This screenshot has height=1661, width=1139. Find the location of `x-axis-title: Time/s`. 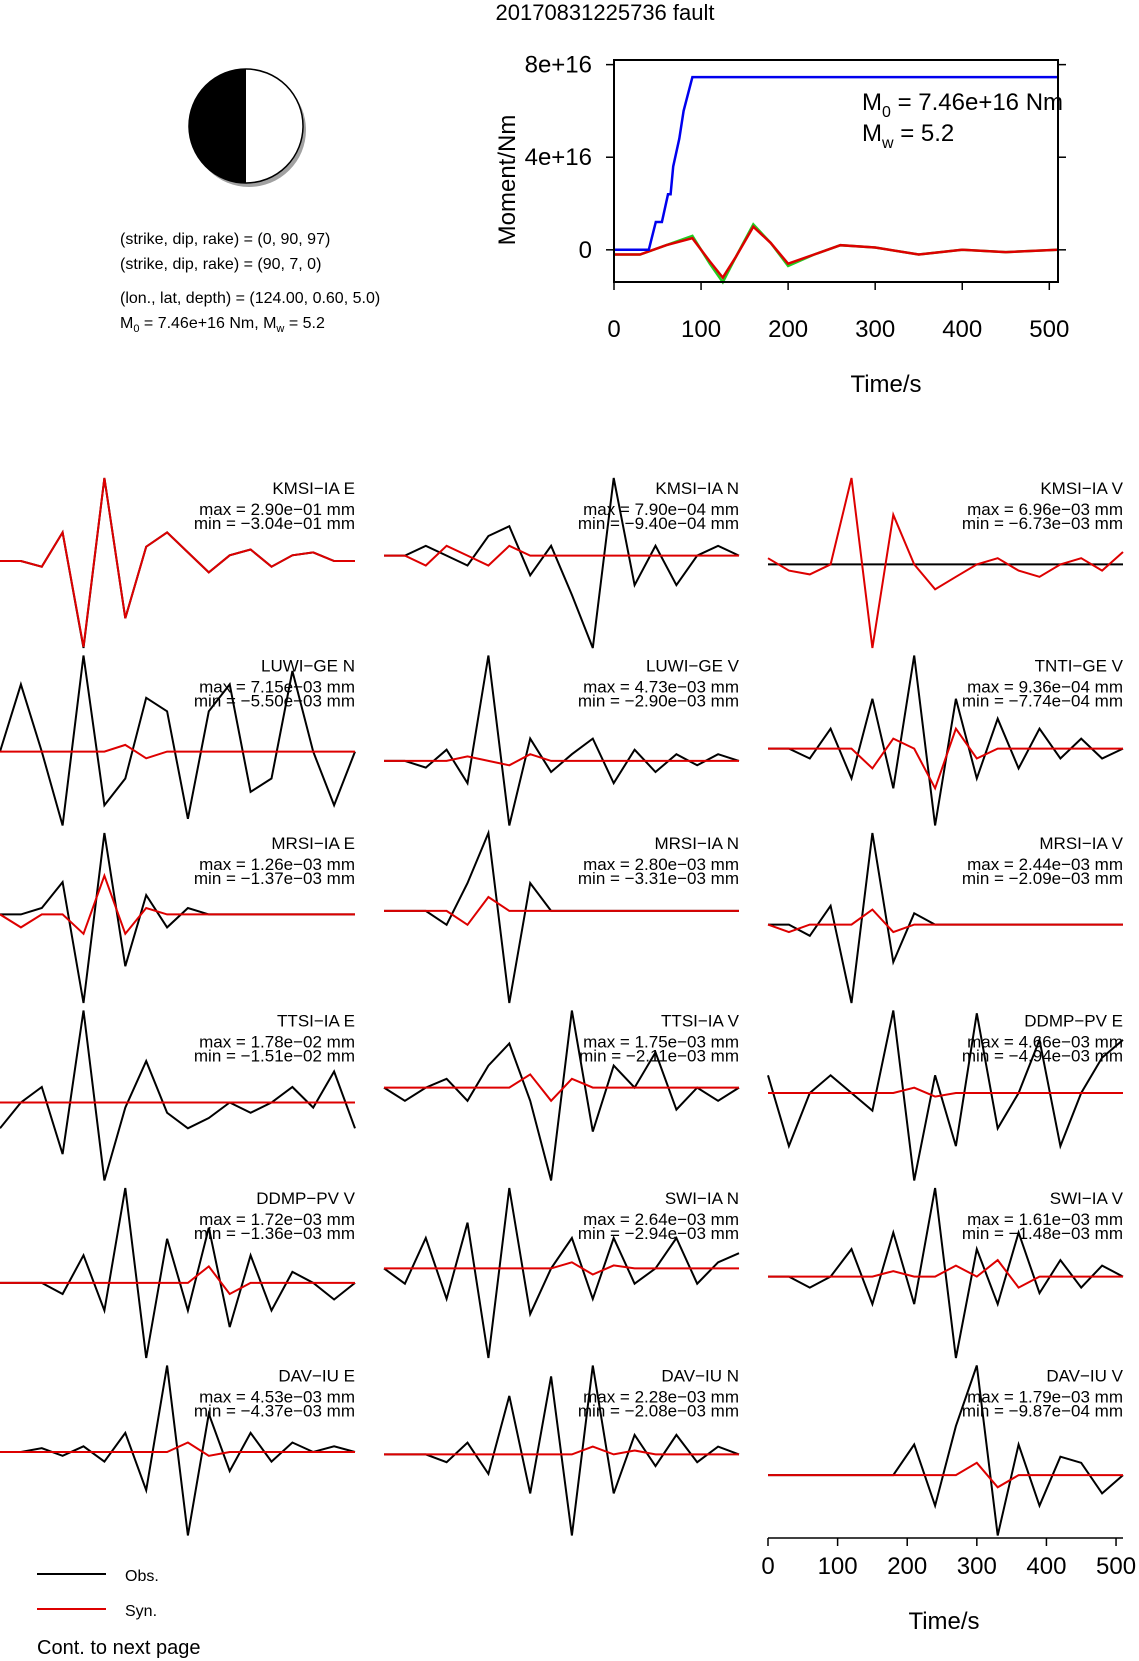

x-axis-title: Time/s is located at coordinates (943, 1621).